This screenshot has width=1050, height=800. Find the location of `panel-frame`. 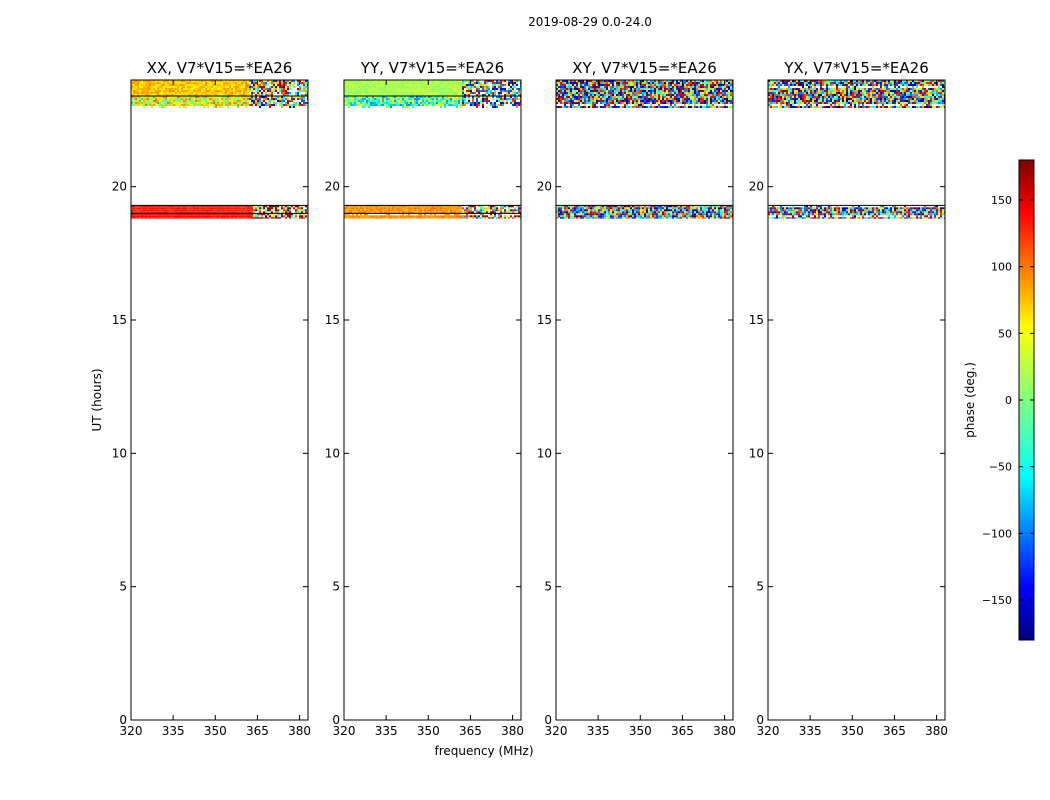

panel-frame is located at coordinates (219, 400).